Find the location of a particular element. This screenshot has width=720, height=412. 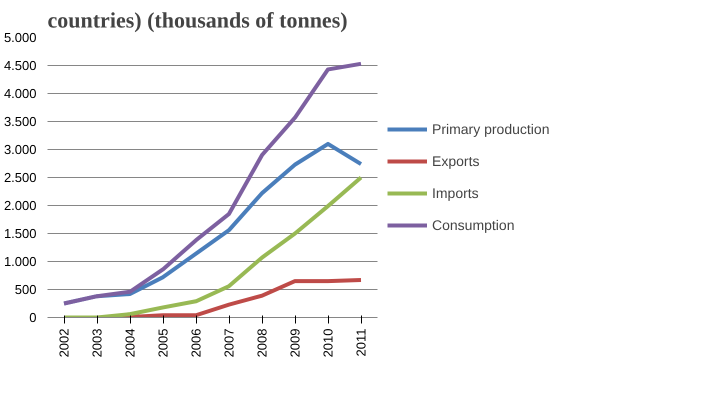

x-tick-label: 2007 is located at coordinates (229, 343).